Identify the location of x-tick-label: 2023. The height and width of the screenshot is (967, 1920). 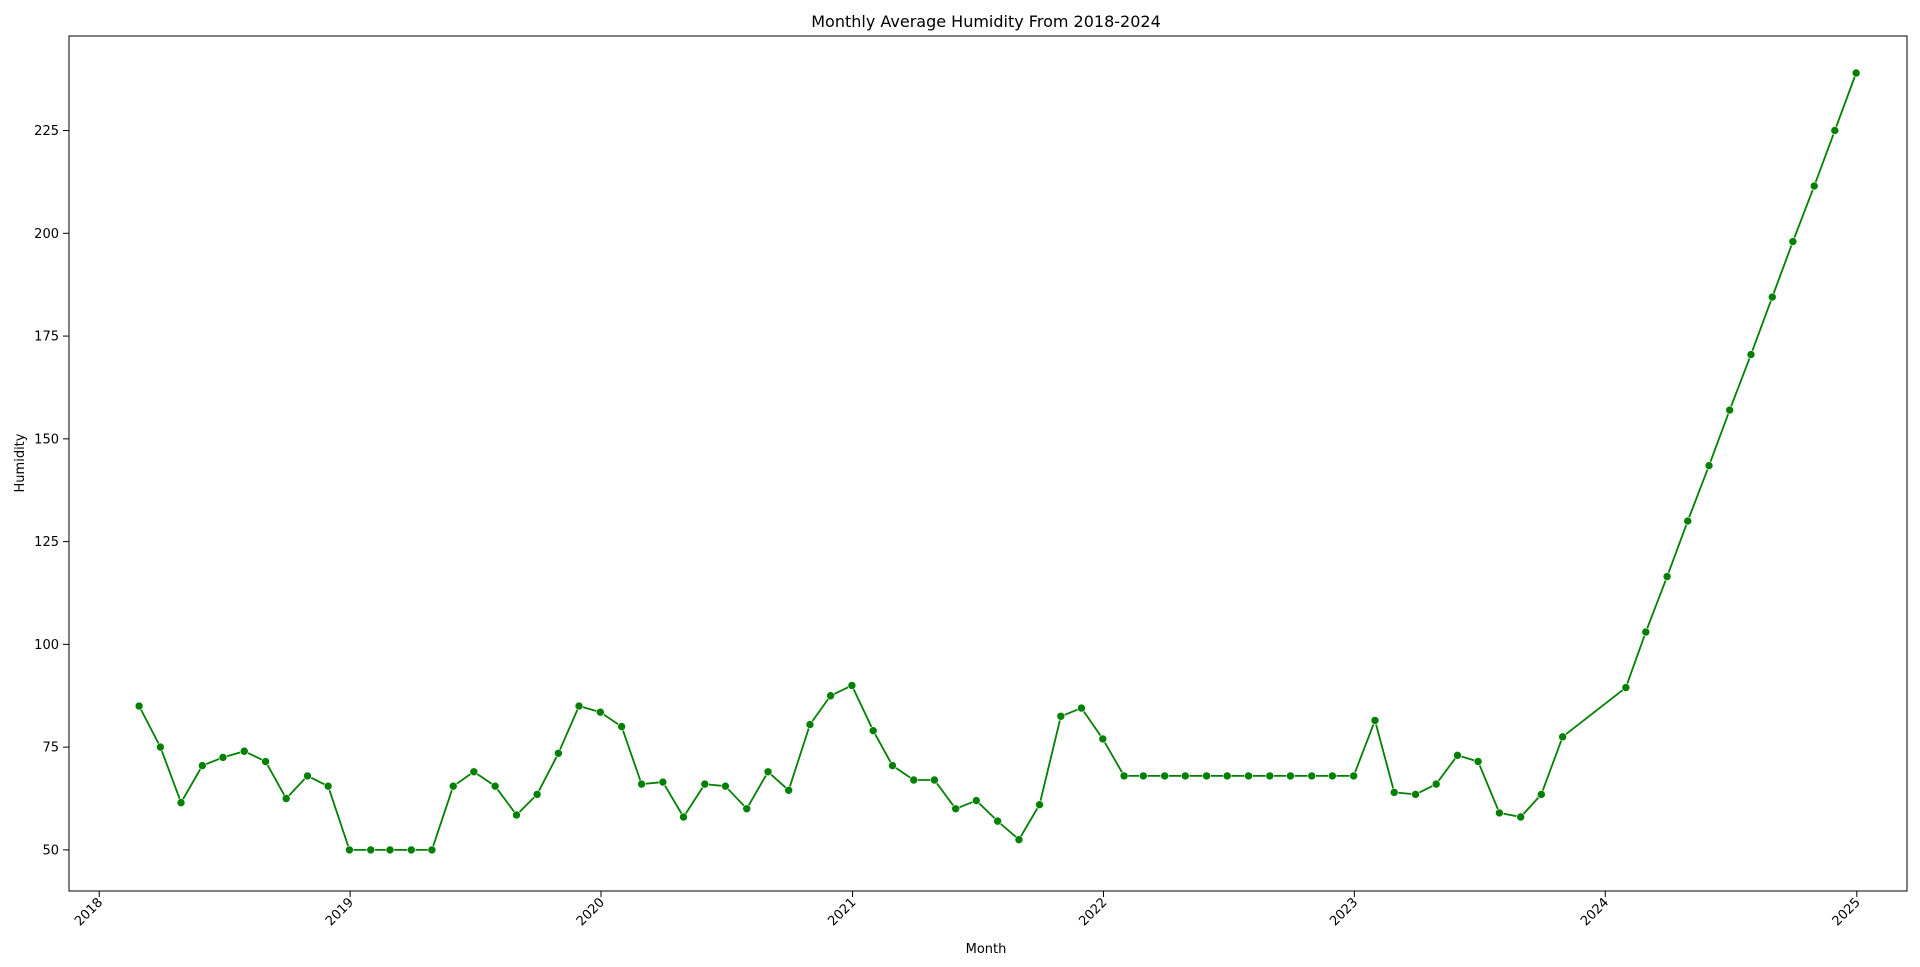
(1344, 912).